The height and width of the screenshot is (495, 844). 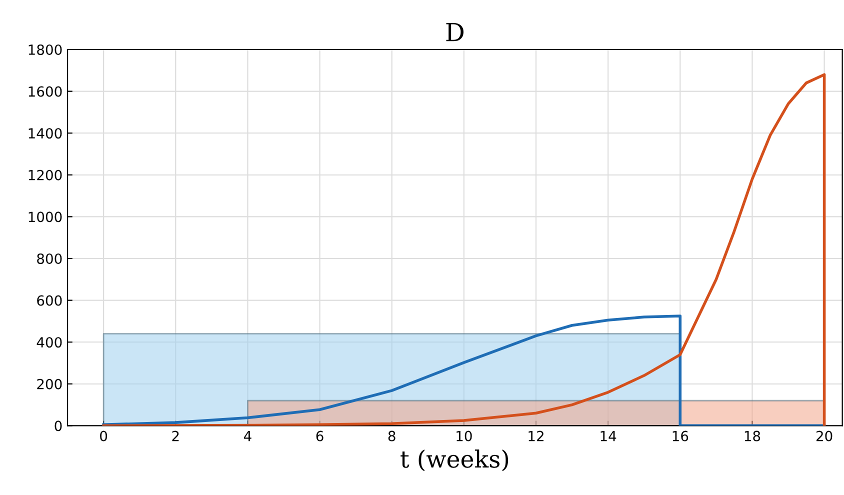 What do you see at coordinates (454, 461) in the screenshot?
I see `x-axis-title: t (weeks)` at bounding box center [454, 461].